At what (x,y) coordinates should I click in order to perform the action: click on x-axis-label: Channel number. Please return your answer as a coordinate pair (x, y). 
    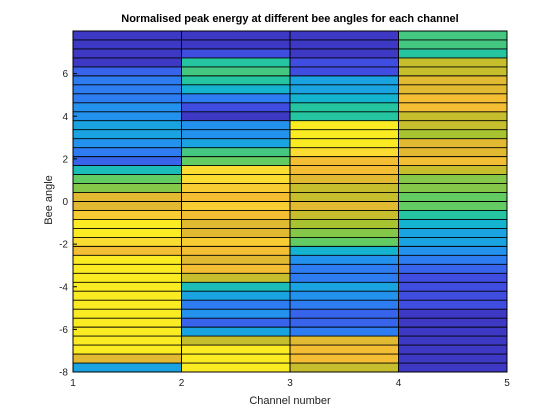
    Looking at the image, I should click on (290, 401).